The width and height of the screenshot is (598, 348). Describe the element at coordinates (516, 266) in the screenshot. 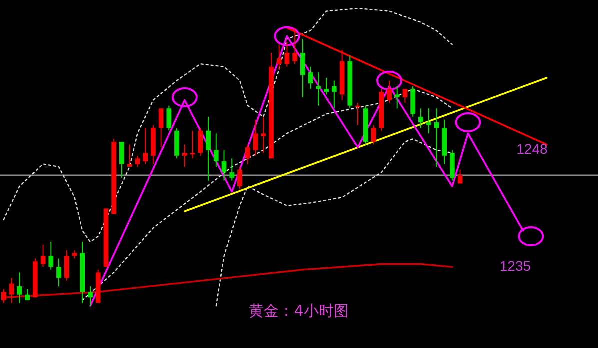

I see `annotation: 1235` at that location.